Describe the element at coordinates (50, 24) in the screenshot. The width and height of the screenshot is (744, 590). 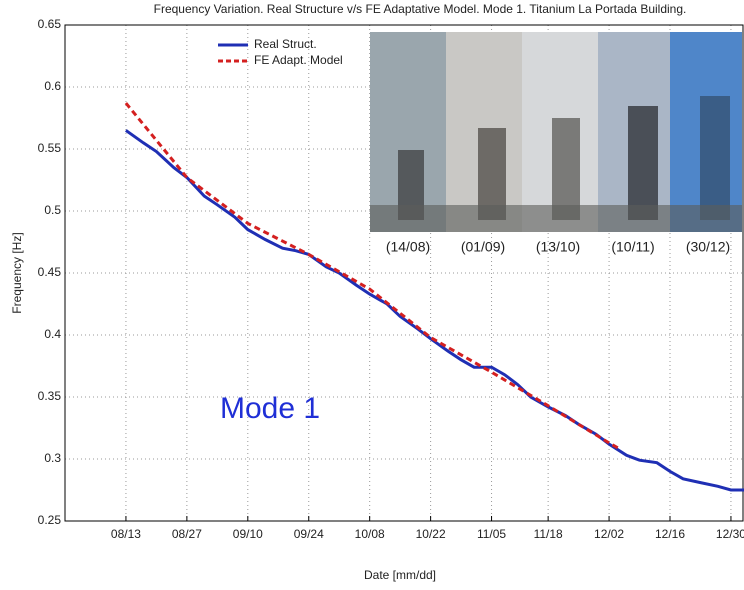
I see `y-tick-label: 0.65` at that location.